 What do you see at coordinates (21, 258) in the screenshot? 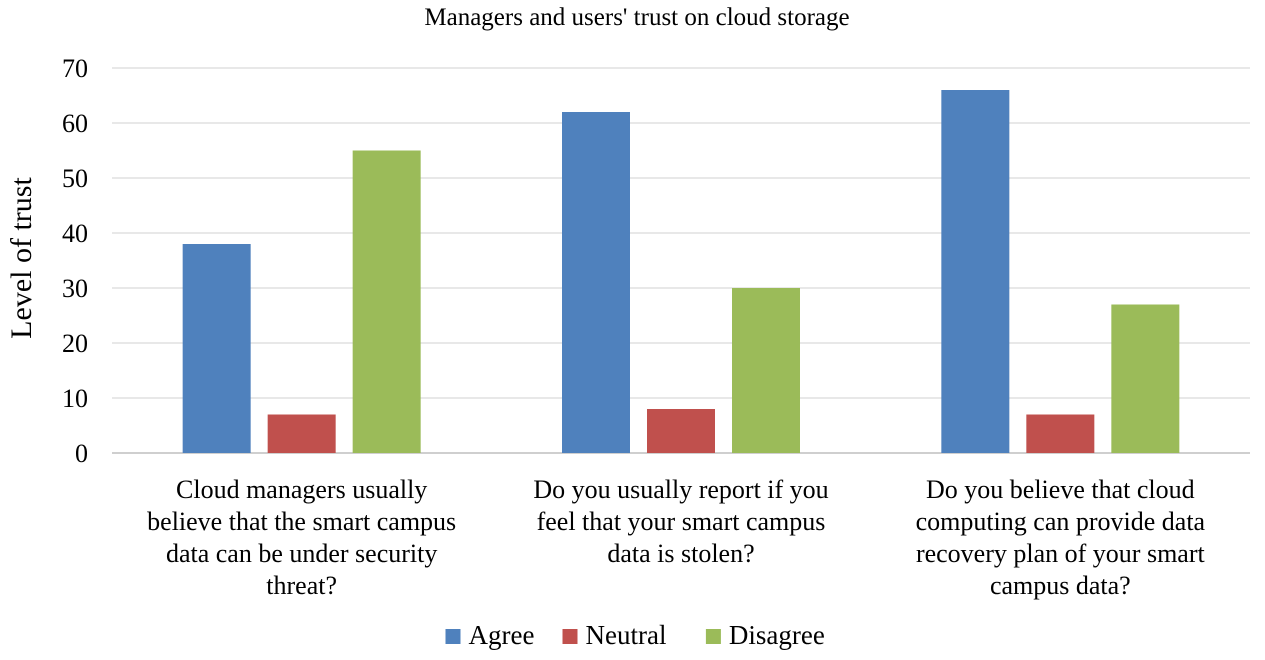
I see `y-axis-label: Level of trust` at bounding box center [21, 258].